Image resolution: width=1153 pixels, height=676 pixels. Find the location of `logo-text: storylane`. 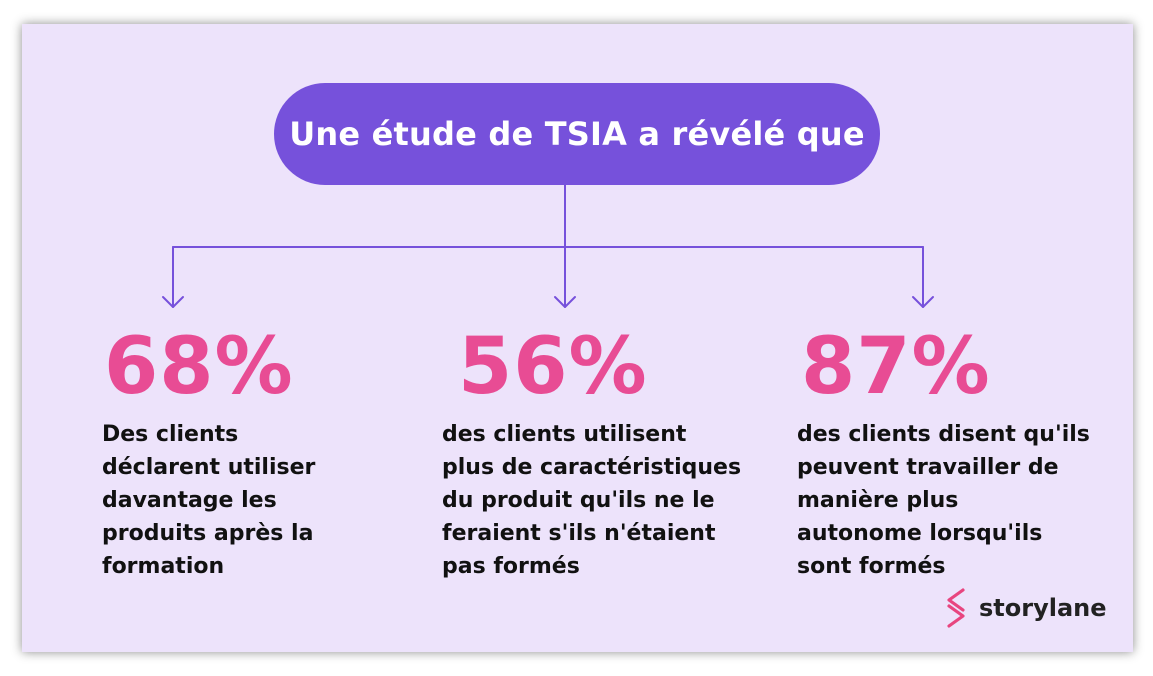

logo-text: storylane is located at coordinates (1043, 608).